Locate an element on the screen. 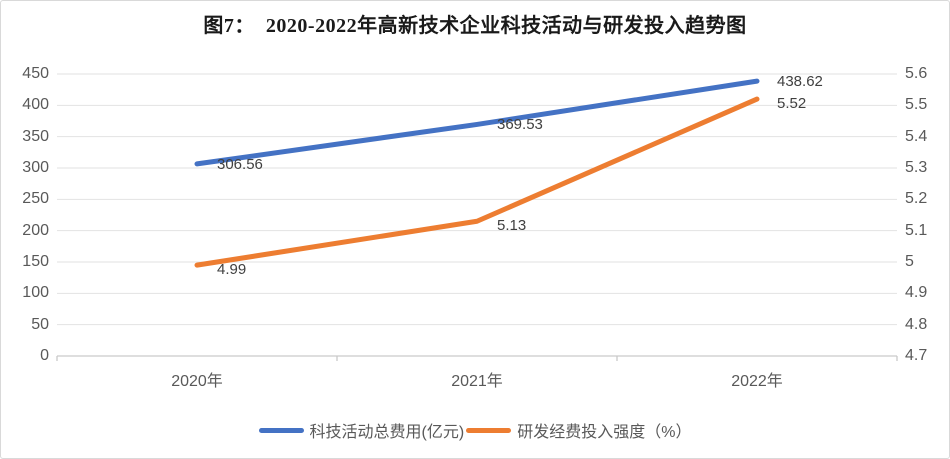 Image resolution: width=950 pixels, height=459 pixels. data-label: 438.62 is located at coordinates (800, 82).